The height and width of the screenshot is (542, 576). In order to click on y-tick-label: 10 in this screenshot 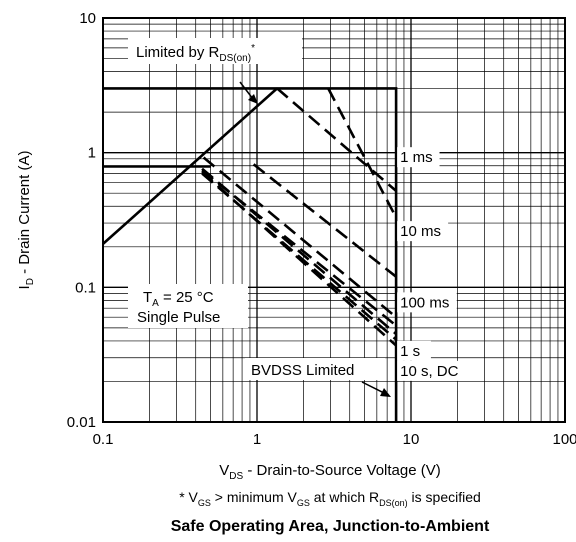, I will do `click(87, 18)`.